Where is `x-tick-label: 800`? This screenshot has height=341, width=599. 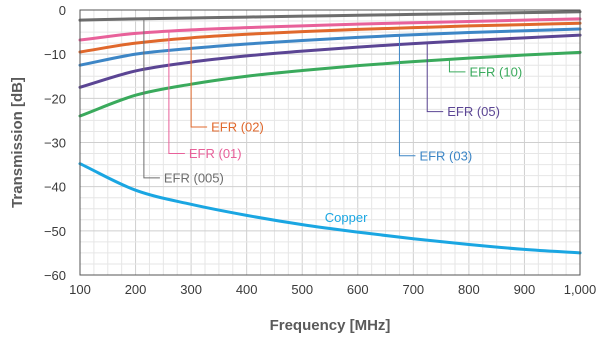 x-tick-label: 800 is located at coordinates (469, 289).